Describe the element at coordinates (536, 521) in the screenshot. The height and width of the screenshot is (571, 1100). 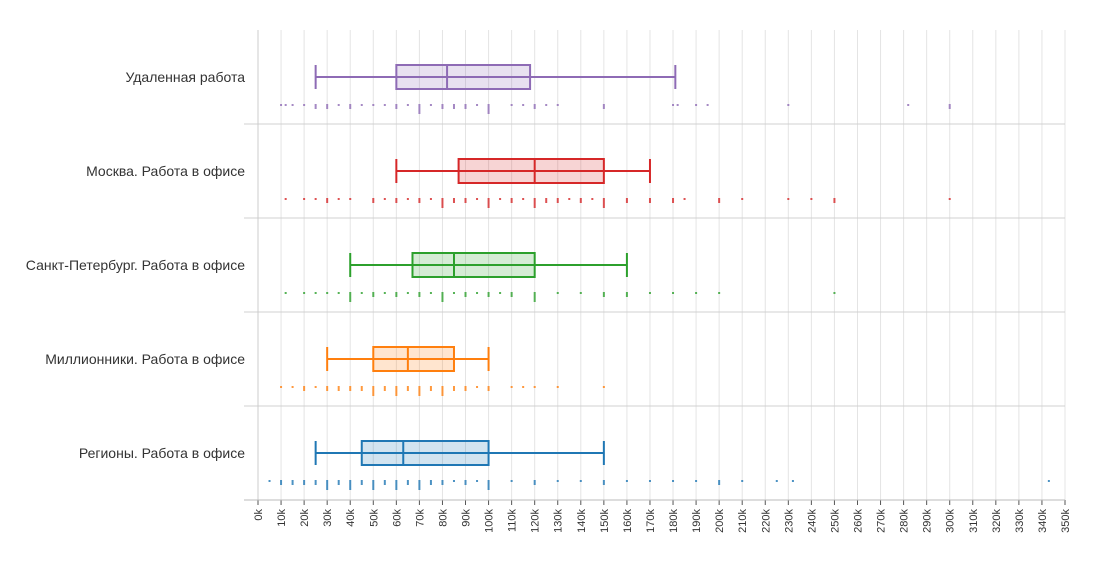
I see `x-tick-label: 120k` at that location.